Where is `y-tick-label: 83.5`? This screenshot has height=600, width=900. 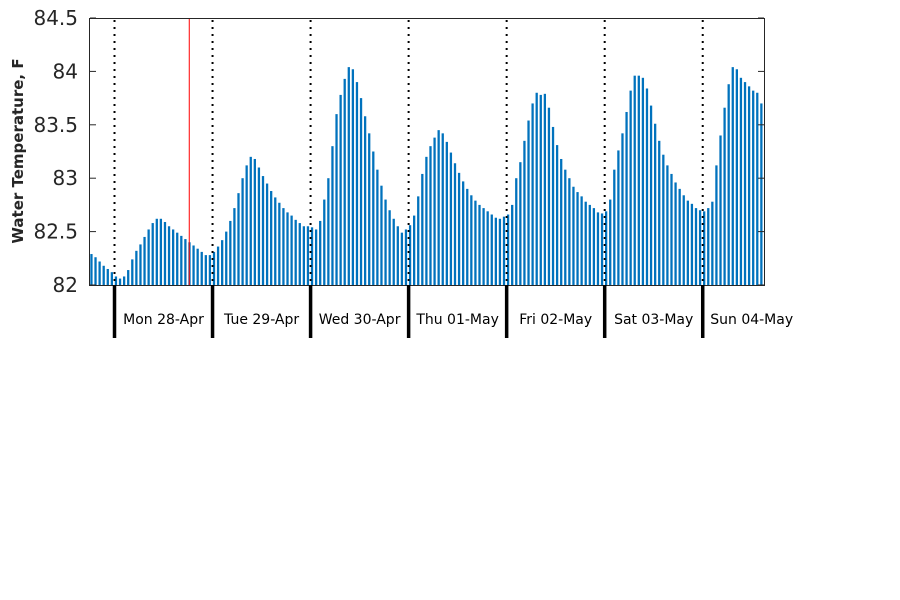
y-tick-label: 83.5 is located at coordinates (55, 125).